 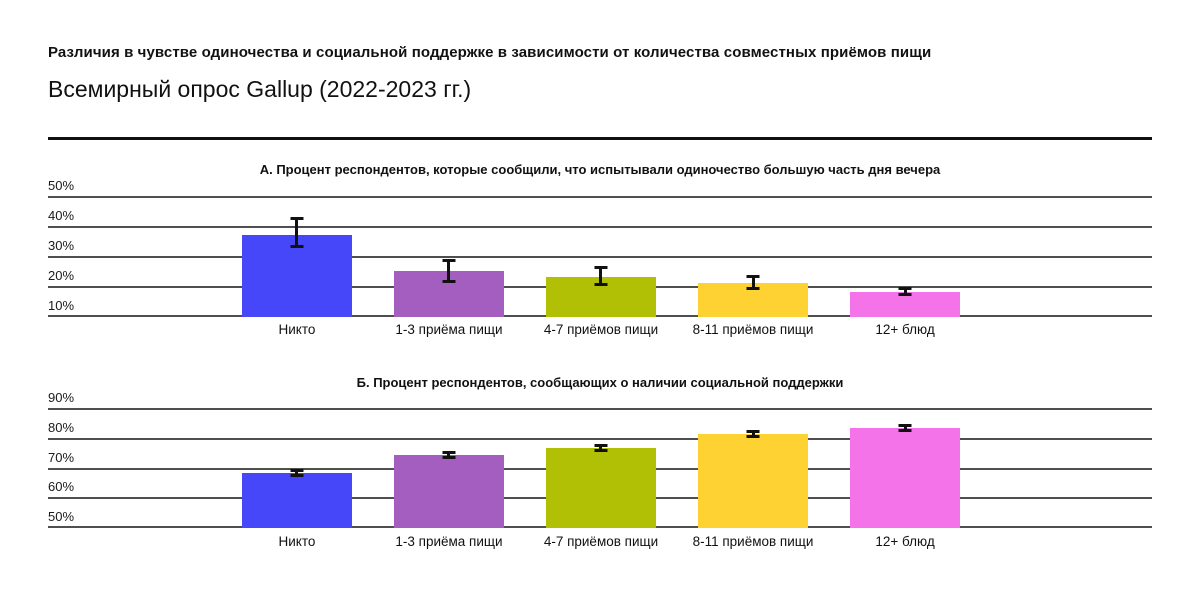 What do you see at coordinates (61, 245) in the screenshot?
I see `y-tick-label: 30%` at bounding box center [61, 245].